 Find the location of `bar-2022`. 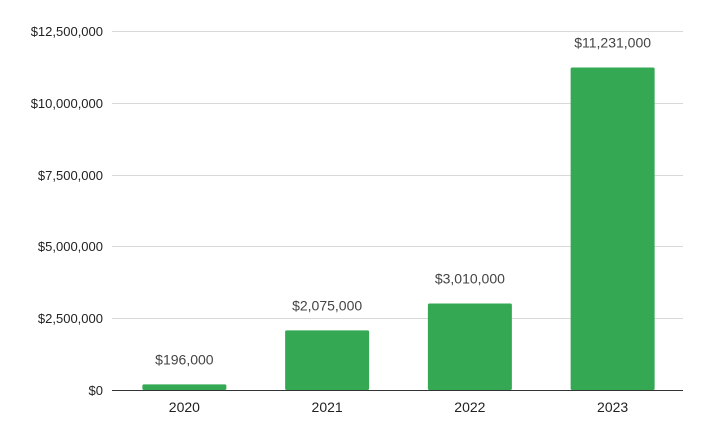

bar-2022 is located at coordinates (469, 346).